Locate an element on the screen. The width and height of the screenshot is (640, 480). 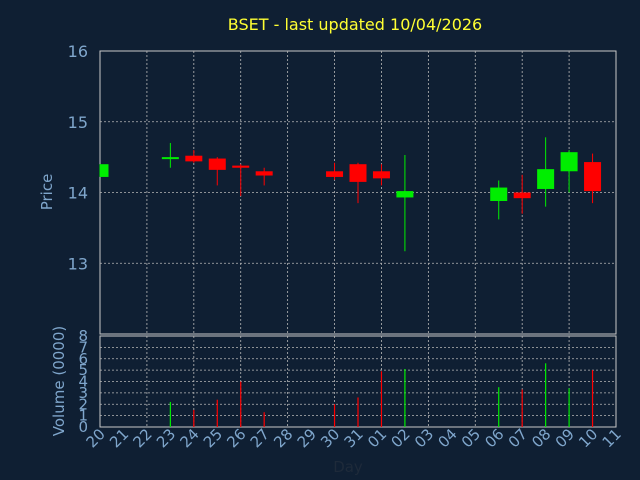
volume-tick-label: 1 is located at coordinates (83, 416).